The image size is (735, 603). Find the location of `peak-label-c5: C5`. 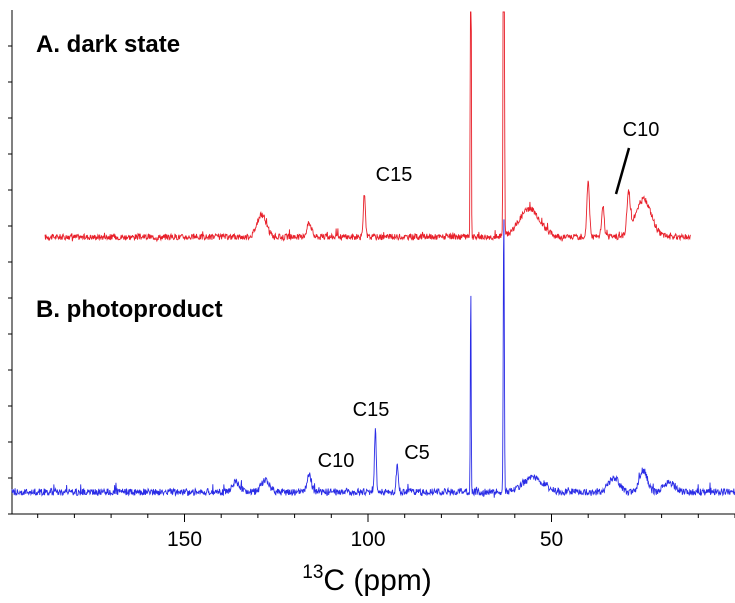

peak-label-c5: C5 is located at coordinates (417, 453).